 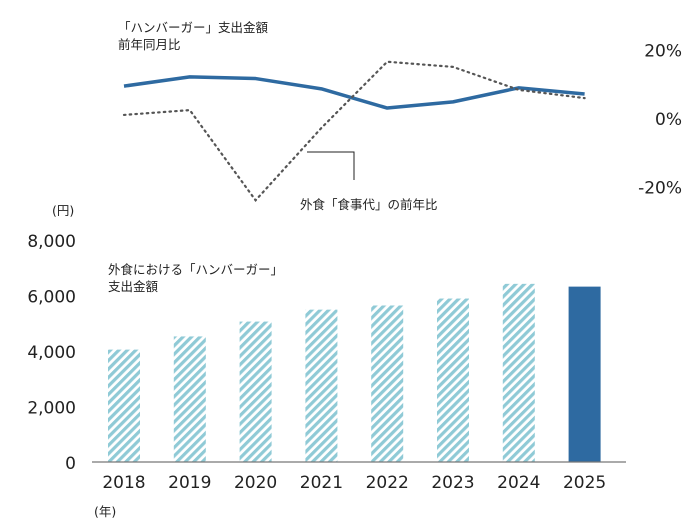 I want to click on x-tick-label: 2022, so click(x=387, y=483).